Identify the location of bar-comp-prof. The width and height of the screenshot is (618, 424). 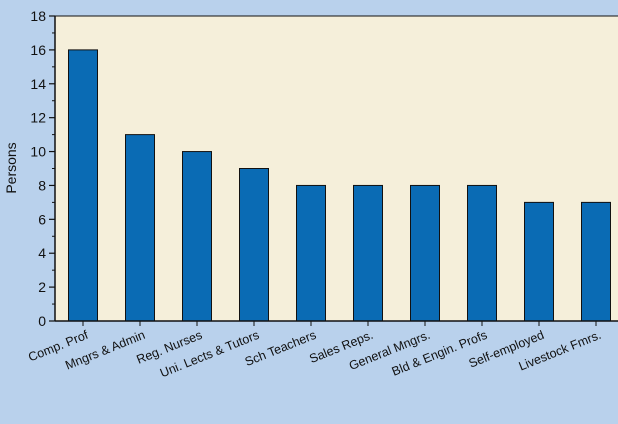
(83, 185).